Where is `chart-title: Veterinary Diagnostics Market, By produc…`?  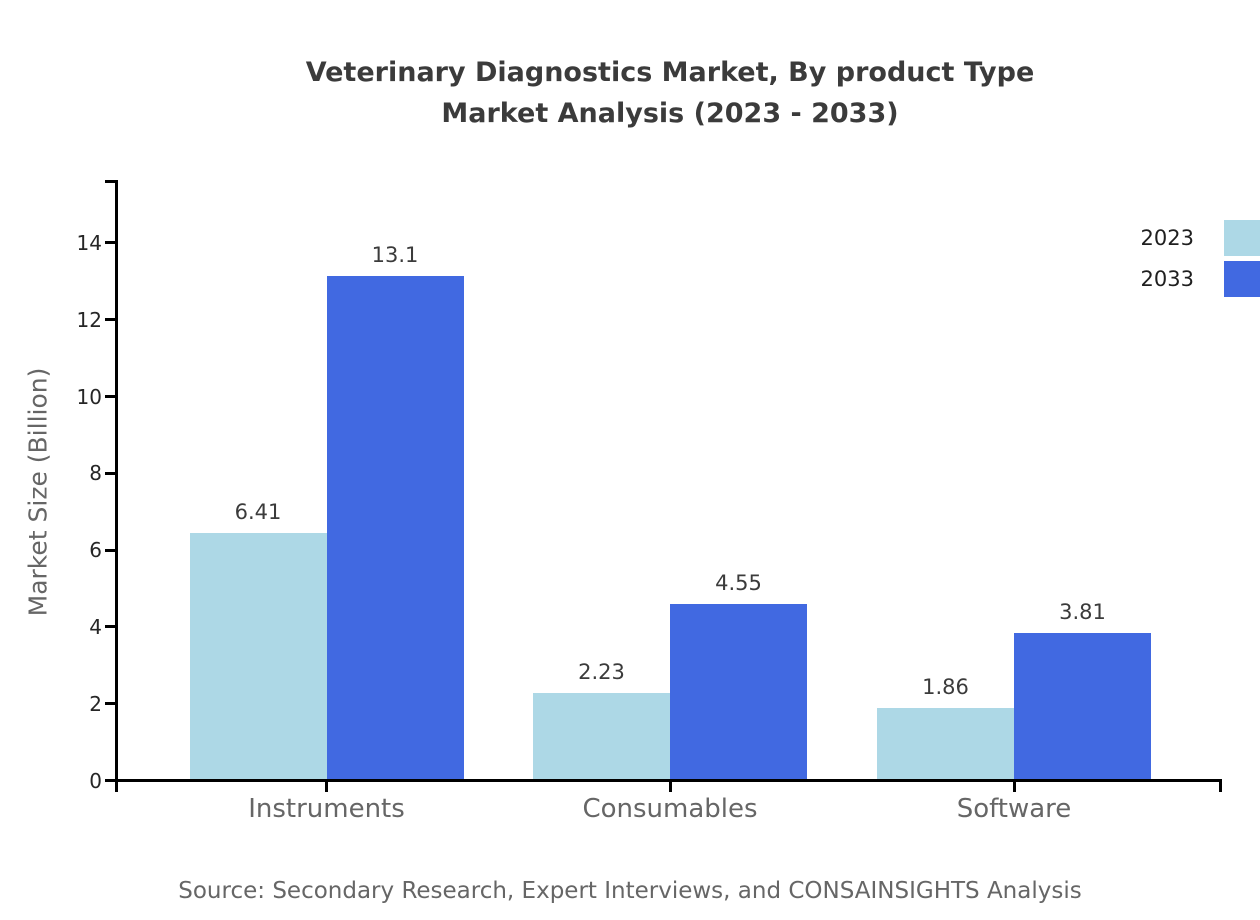
chart-title: Veterinary Diagnostics Market, By produc… is located at coordinates (670, 93).